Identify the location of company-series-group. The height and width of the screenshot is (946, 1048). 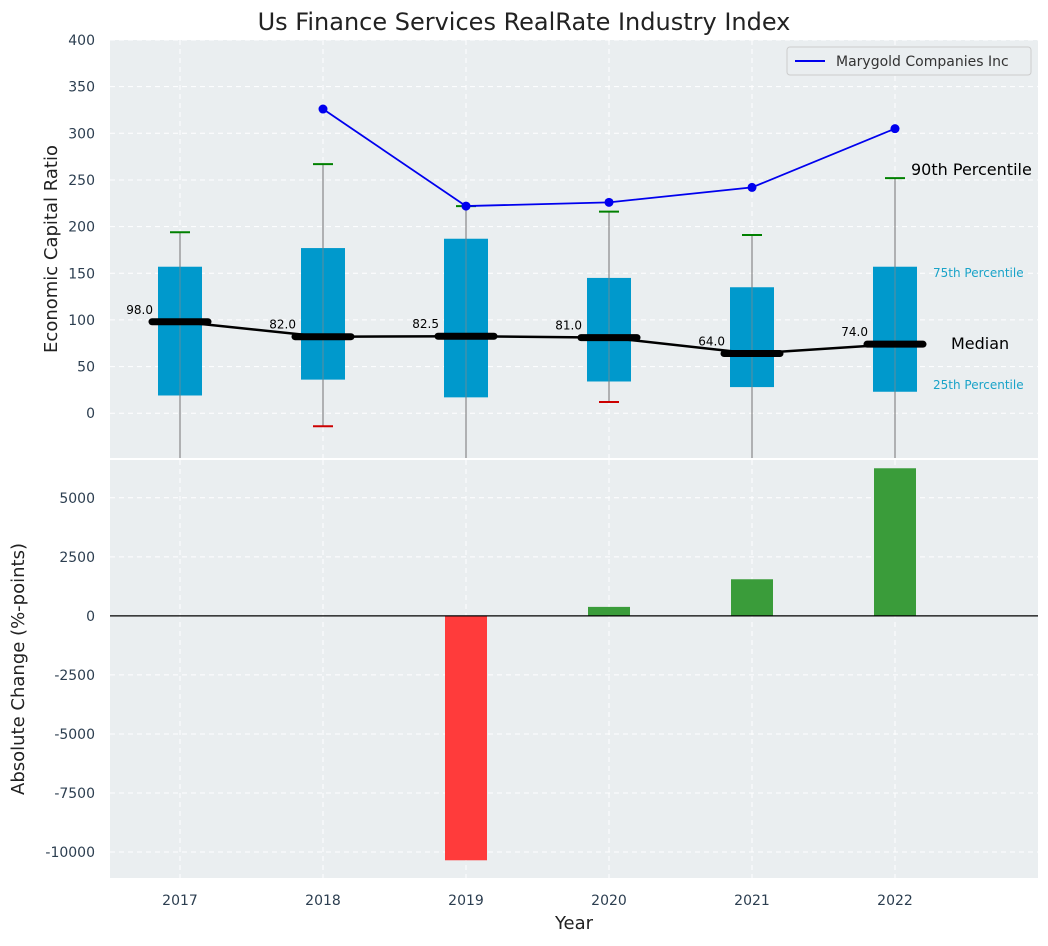
(609, 157).